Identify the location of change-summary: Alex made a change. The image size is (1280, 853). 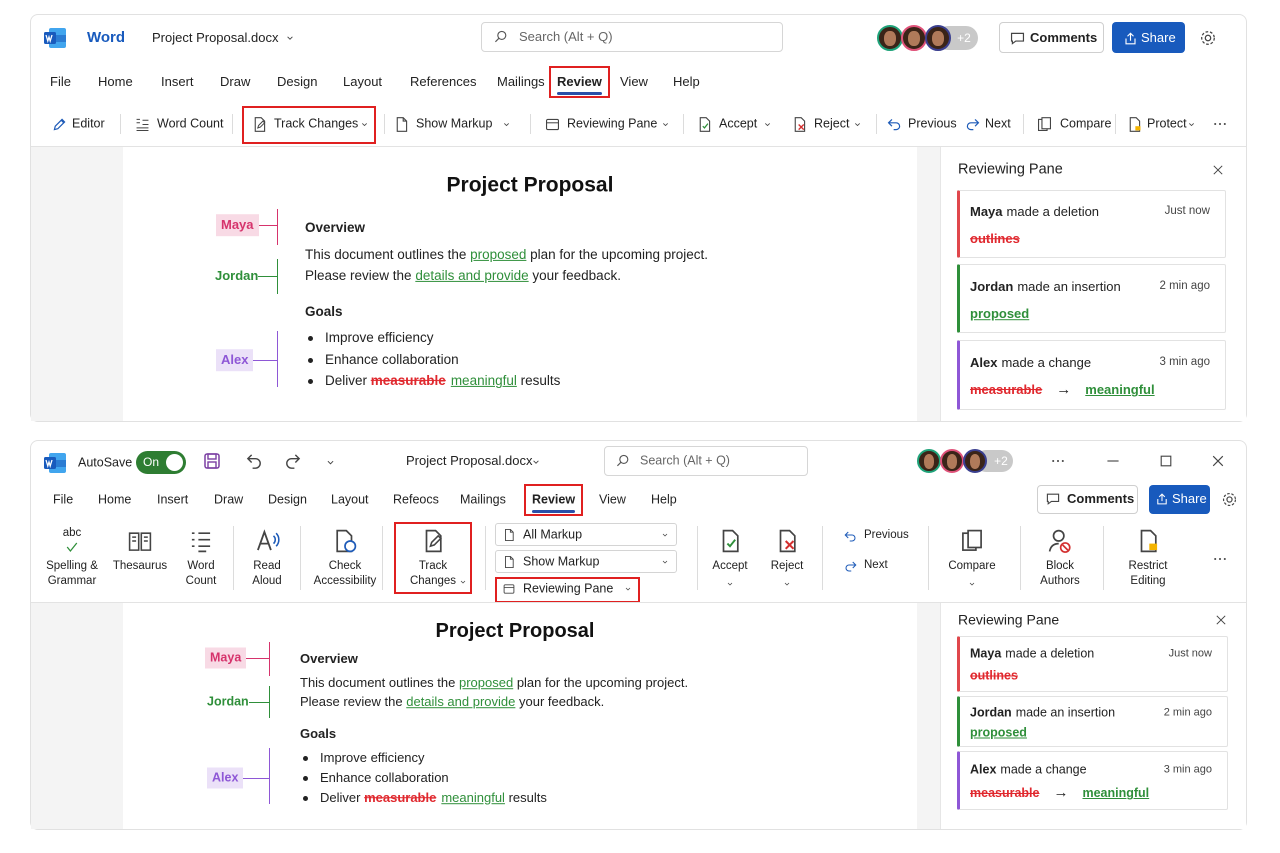
(1030, 363).